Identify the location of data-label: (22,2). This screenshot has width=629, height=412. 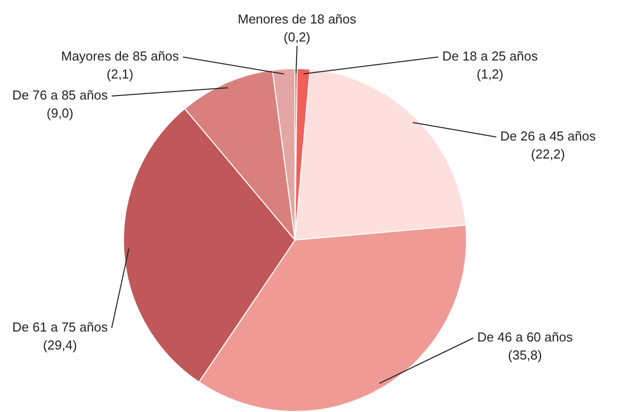
(548, 154).